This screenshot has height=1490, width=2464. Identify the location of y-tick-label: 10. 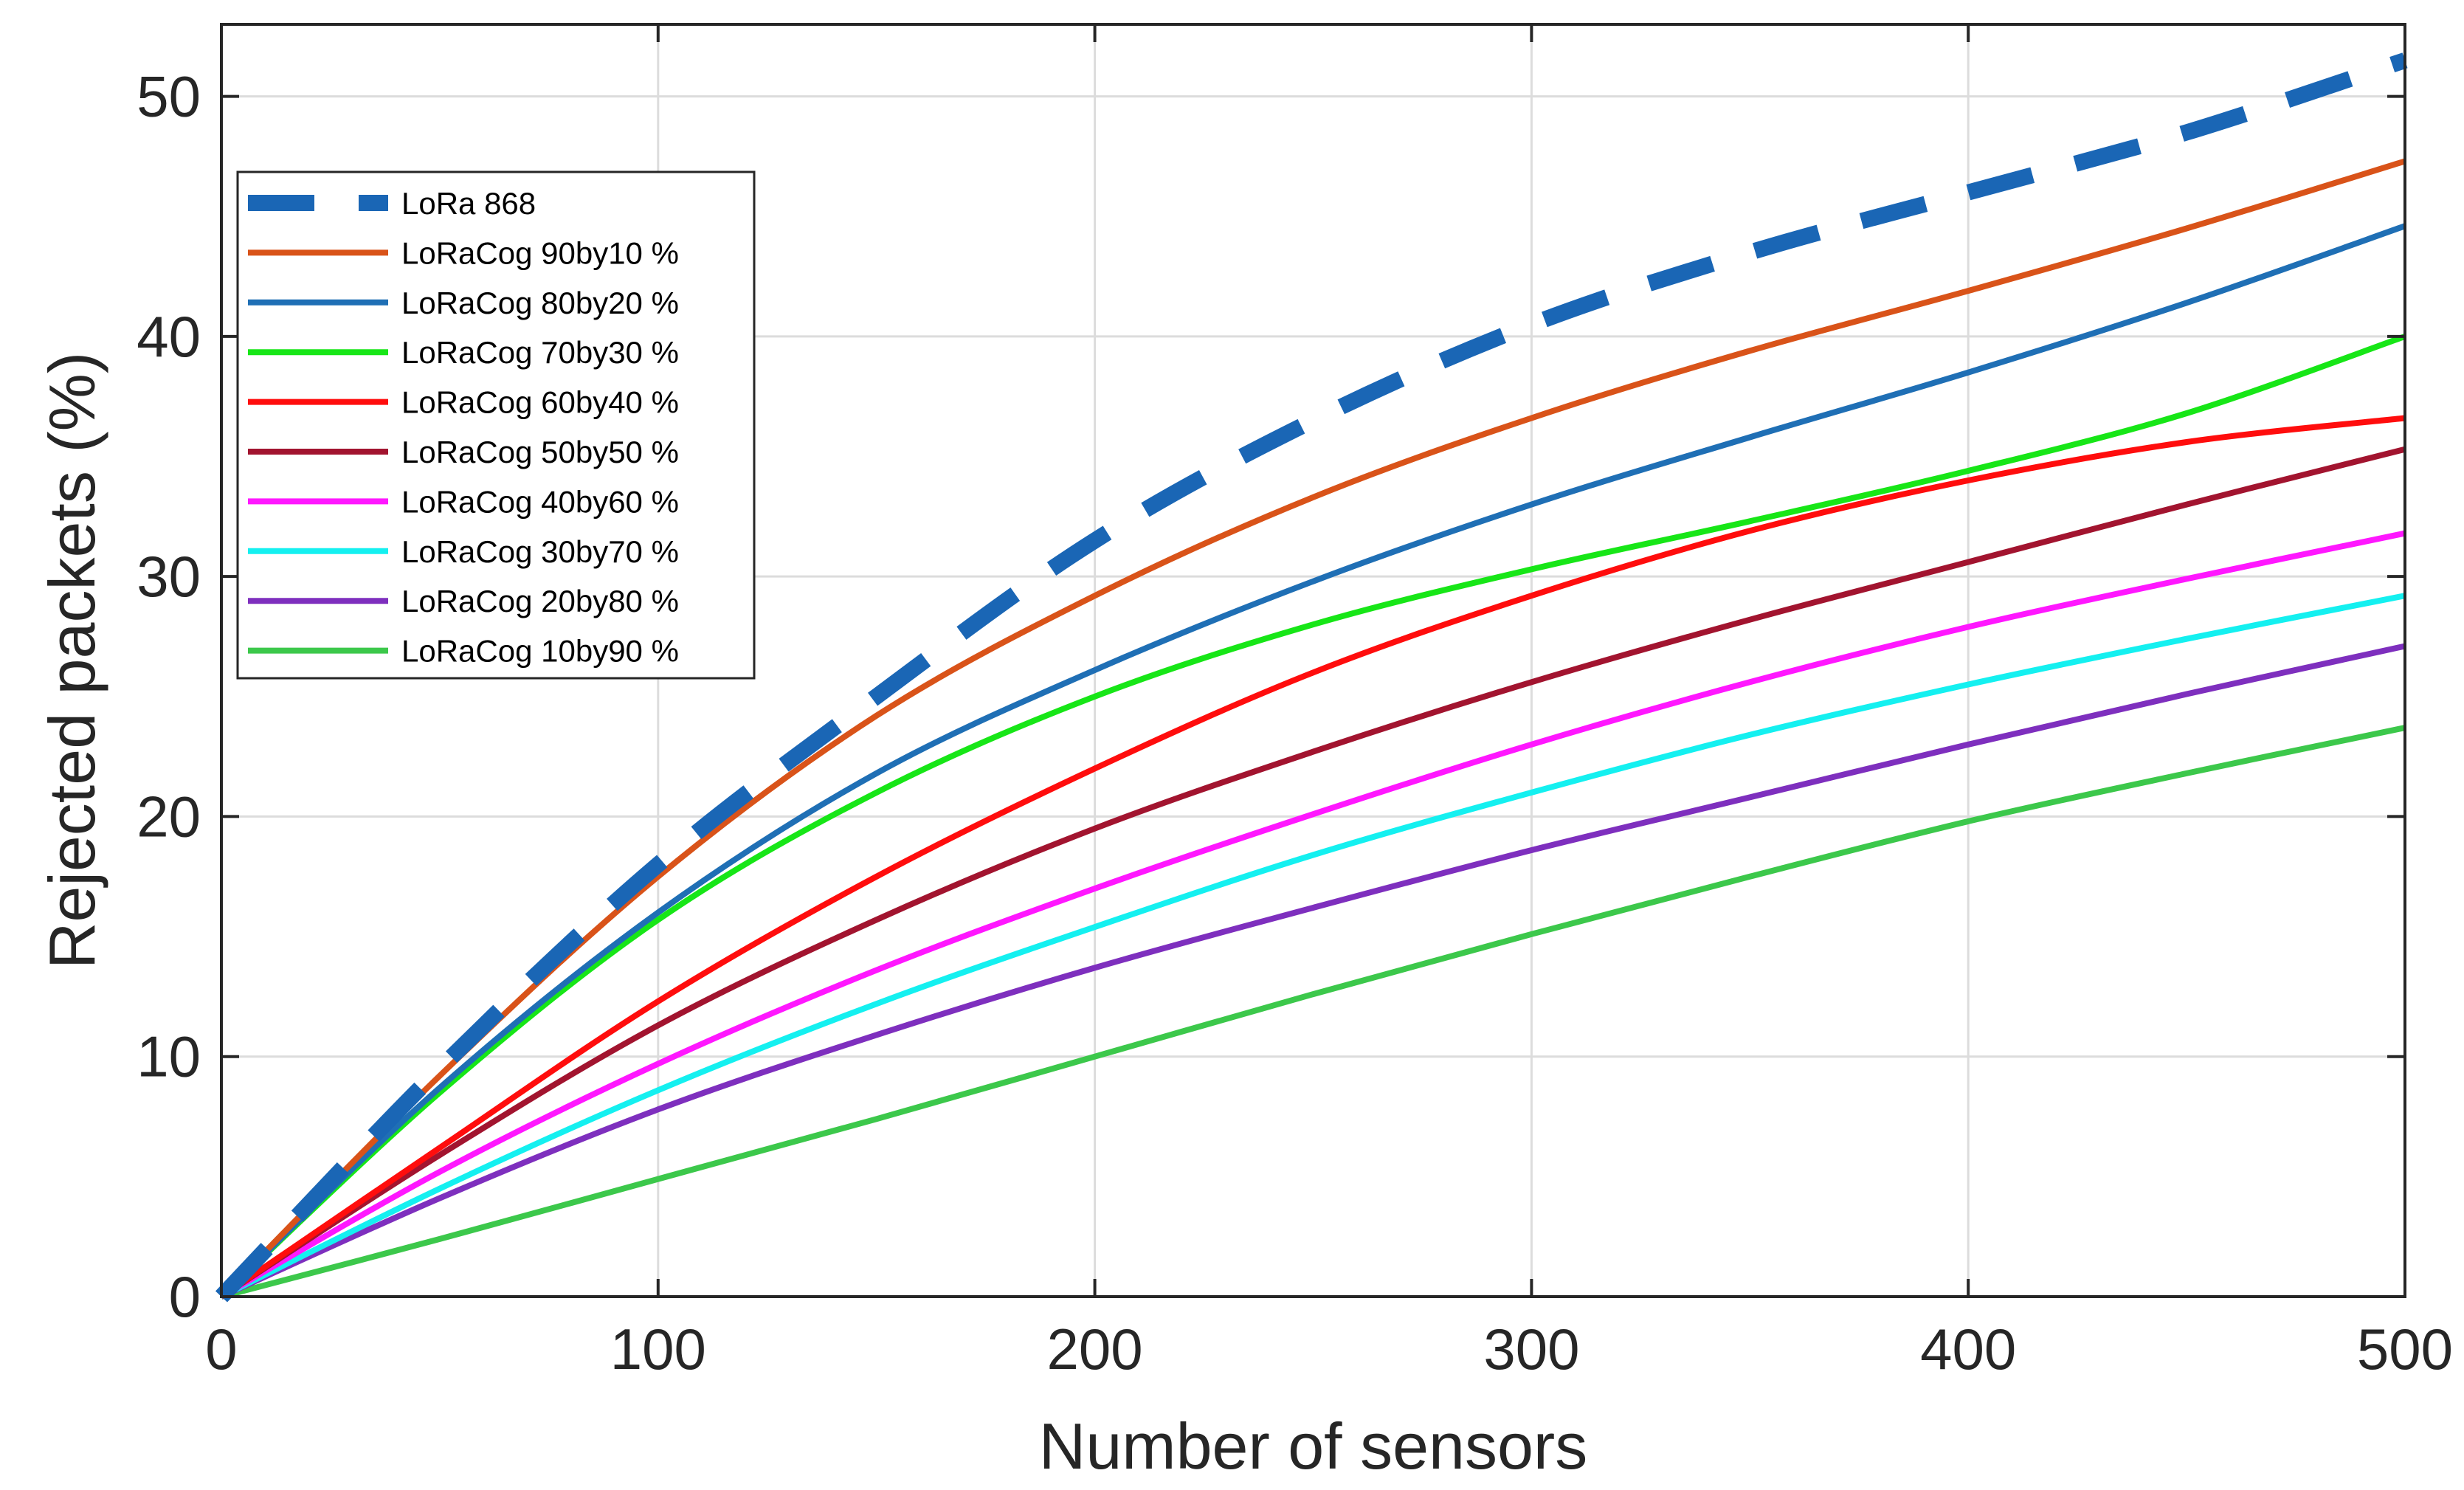
(169, 1056).